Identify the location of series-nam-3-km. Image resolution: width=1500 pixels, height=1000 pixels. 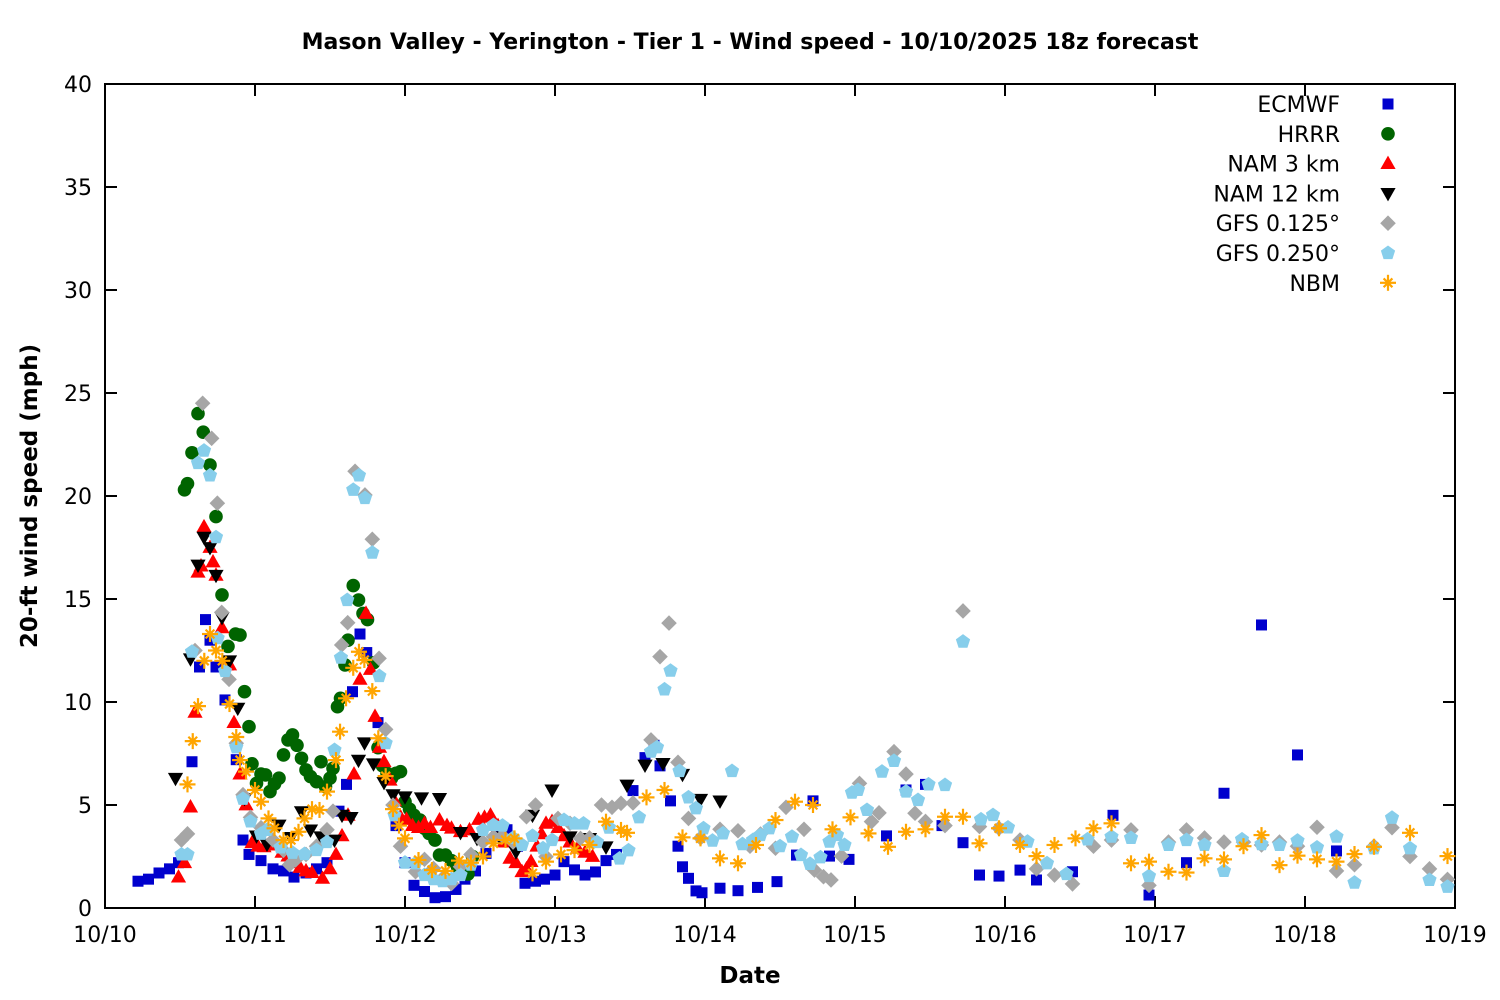
(385, 701).